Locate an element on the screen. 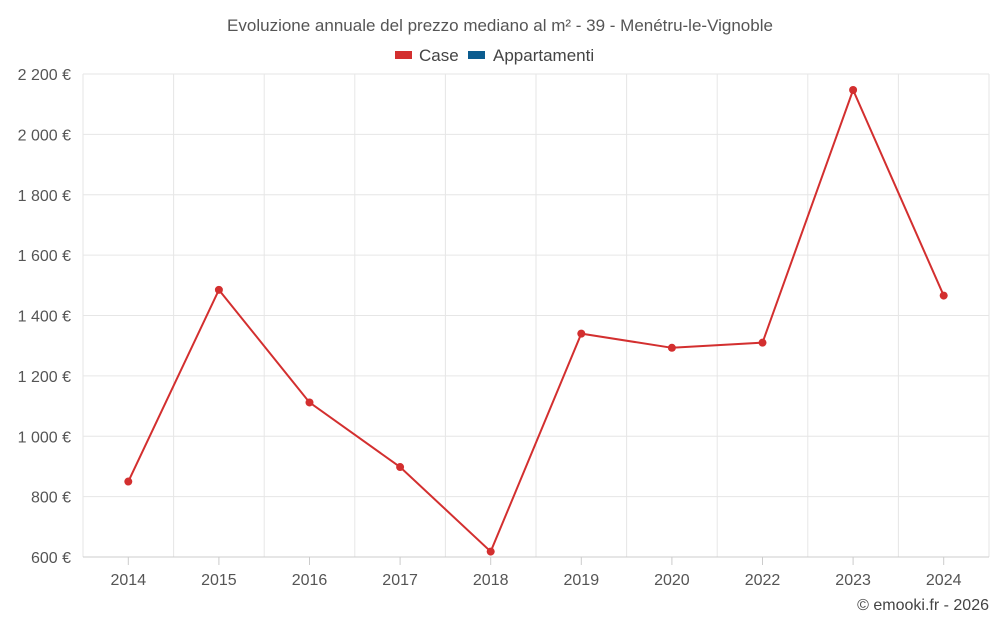 The width and height of the screenshot is (1000, 625). x-tick-label: 2014 is located at coordinates (129, 580).